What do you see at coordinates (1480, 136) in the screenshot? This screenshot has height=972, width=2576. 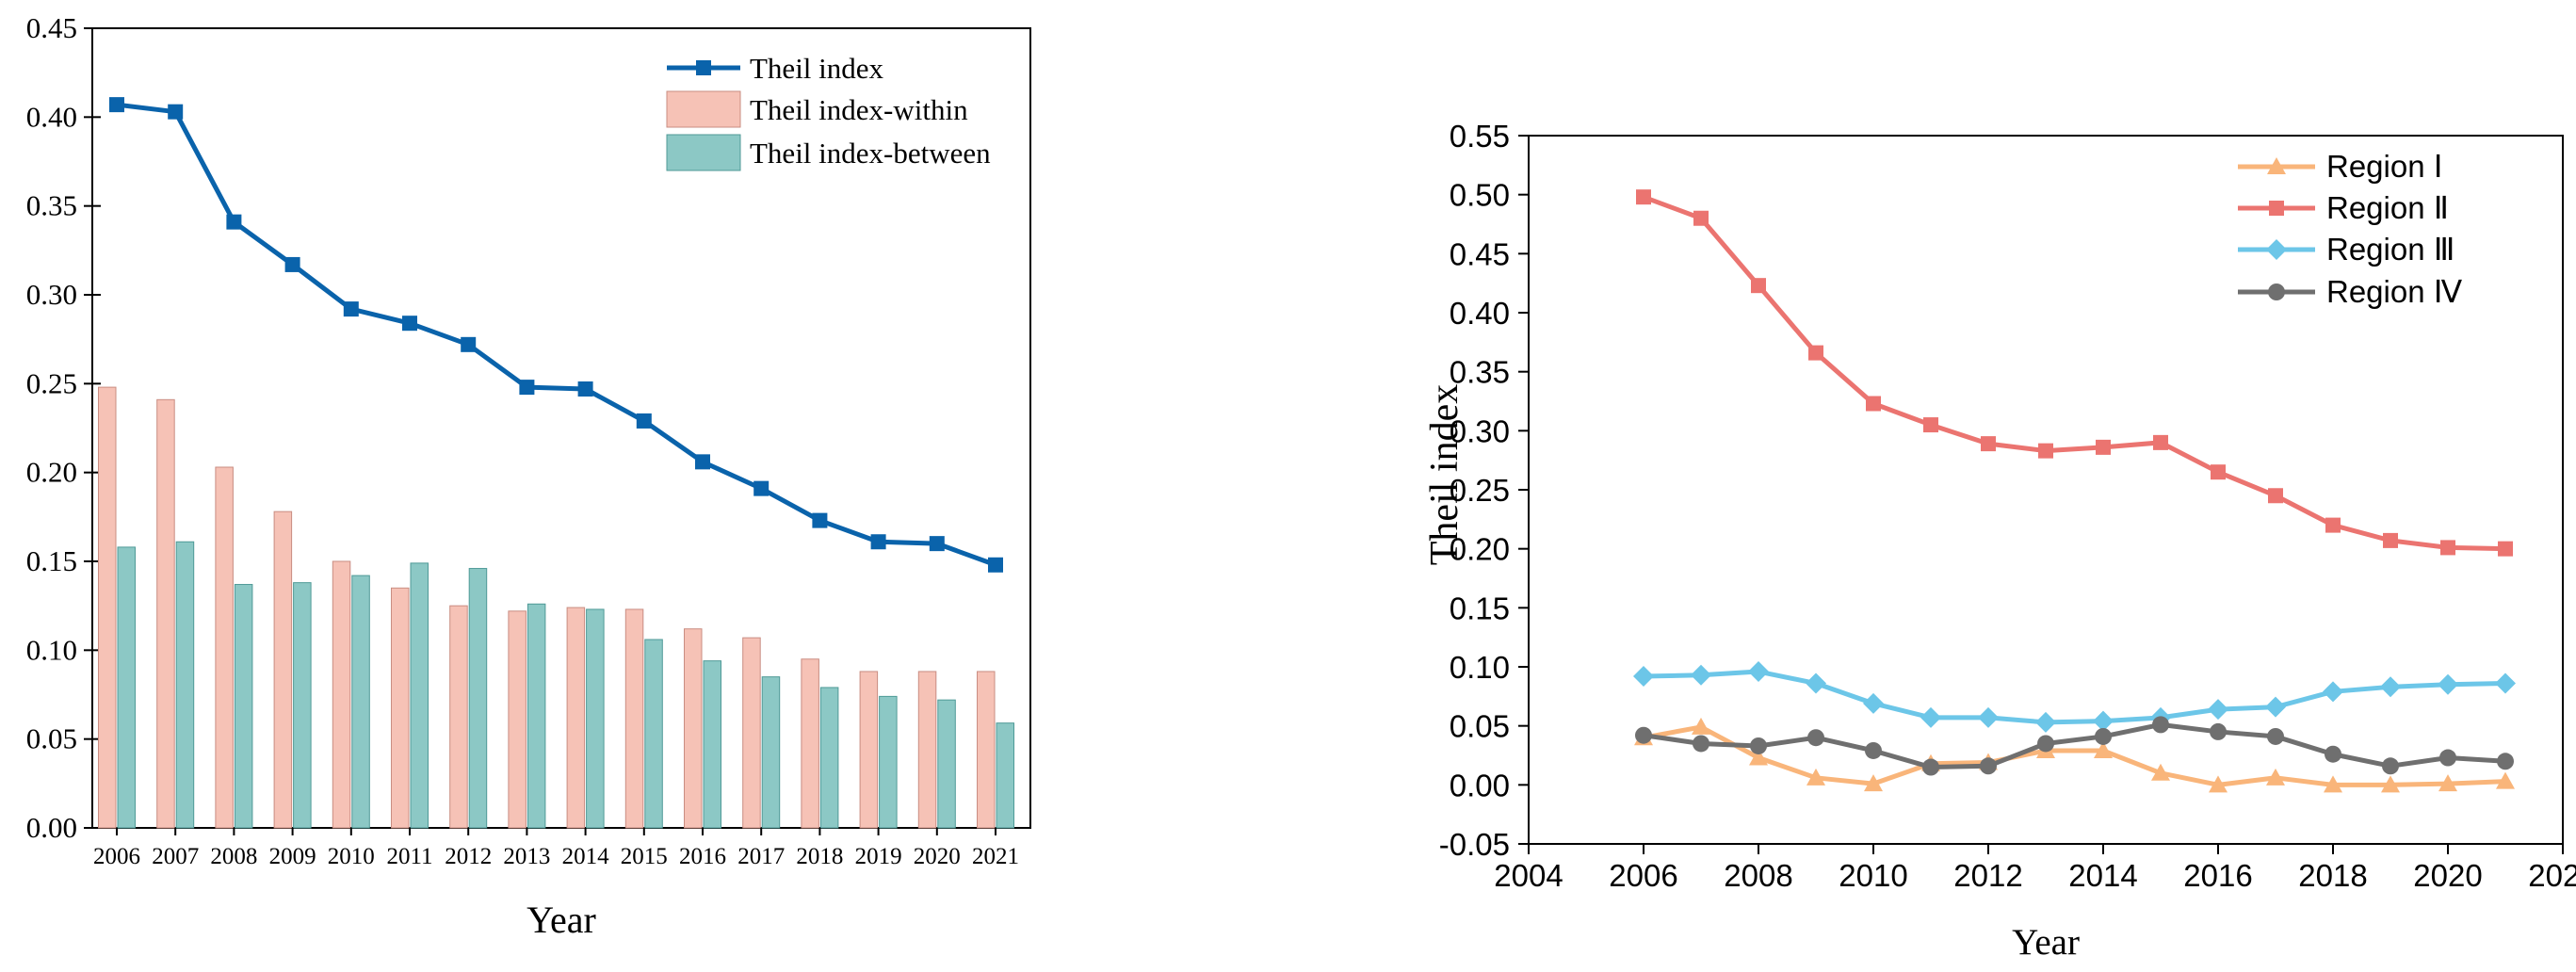 I see `y-tick-label: 0.55` at bounding box center [1480, 136].